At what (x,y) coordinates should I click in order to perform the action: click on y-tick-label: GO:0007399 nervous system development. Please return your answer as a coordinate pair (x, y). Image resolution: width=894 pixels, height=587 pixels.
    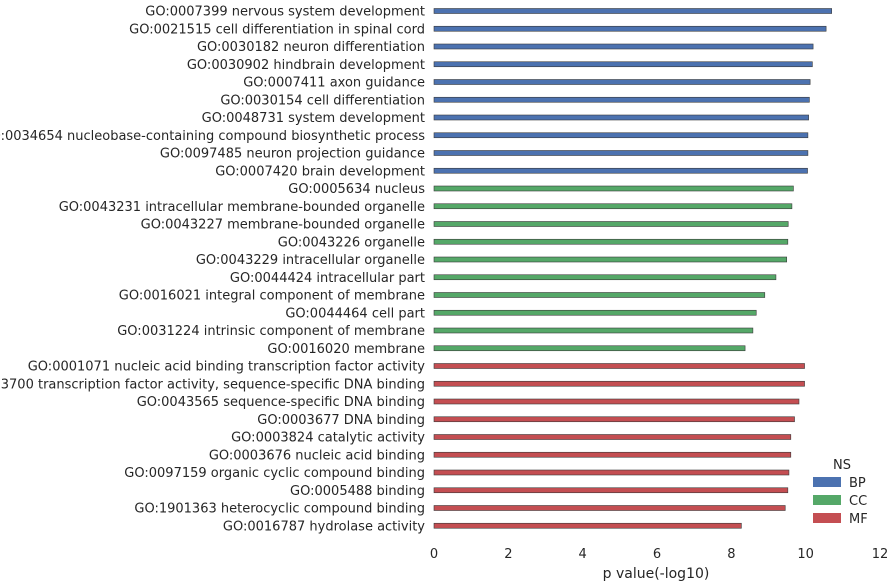
    Looking at the image, I should click on (285, 12).